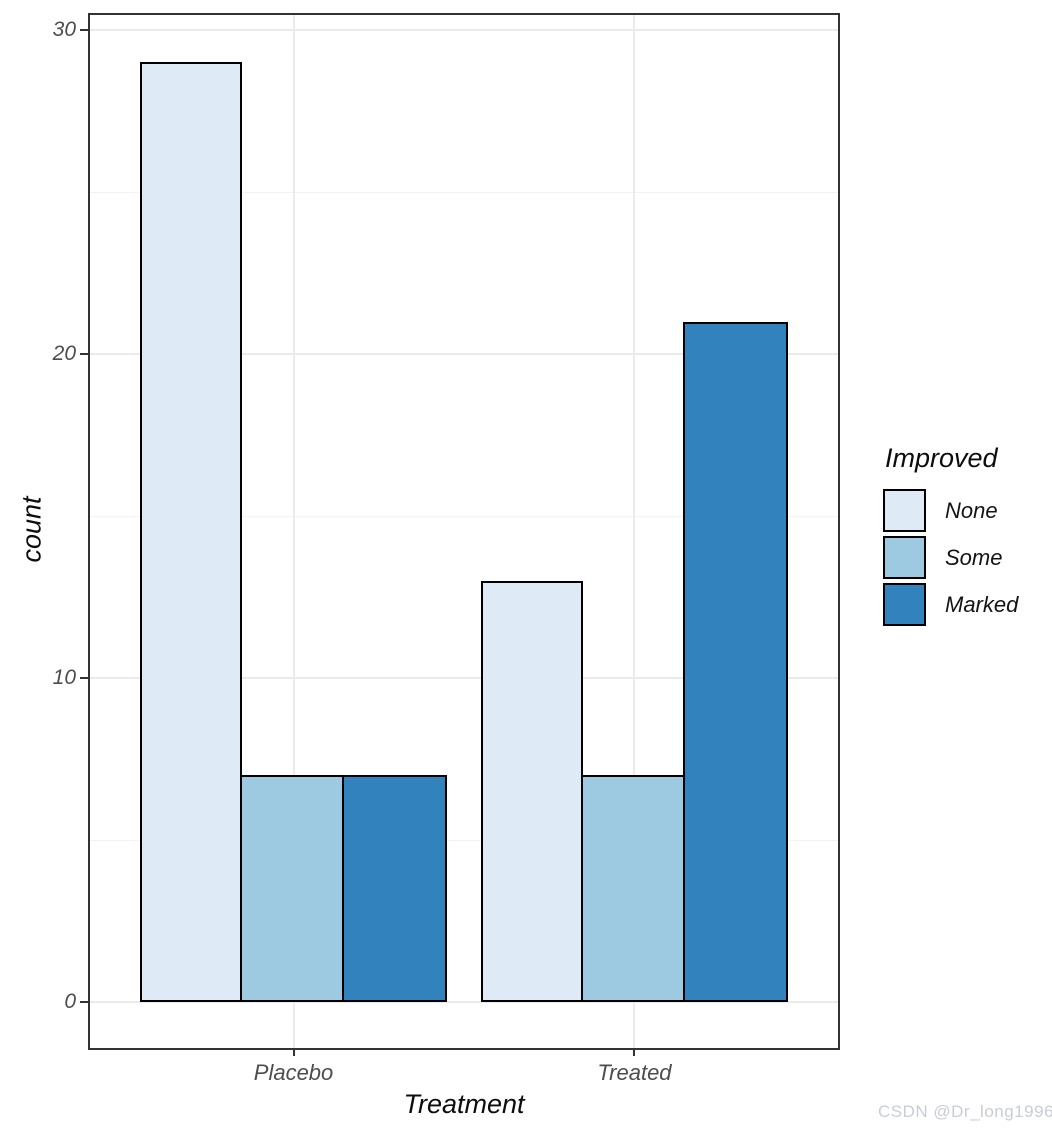 The image size is (1052, 1136). Describe the element at coordinates (982, 604) in the screenshot. I see `legend-label-marked: Marked` at that location.